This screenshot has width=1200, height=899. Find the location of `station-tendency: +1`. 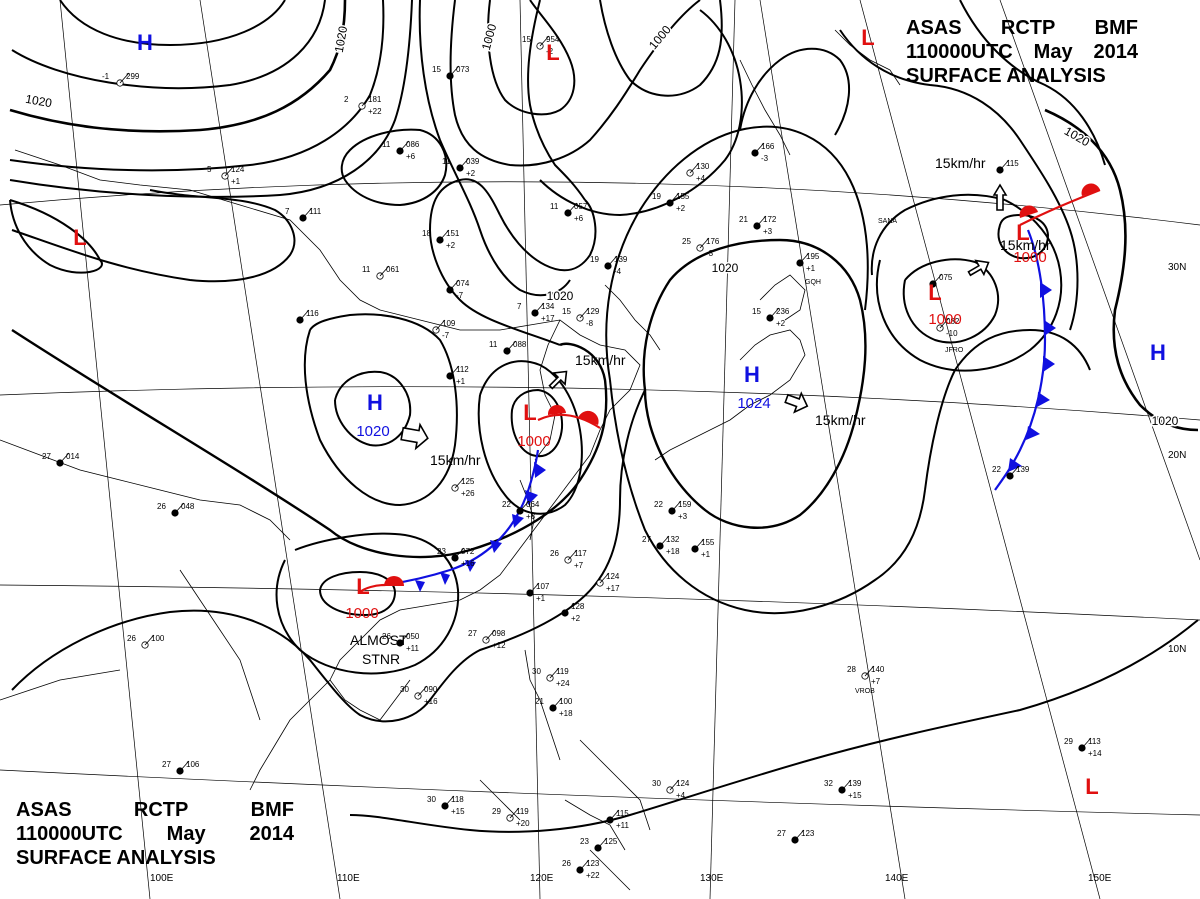

station-tendency: +1 is located at coordinates (541, 598).